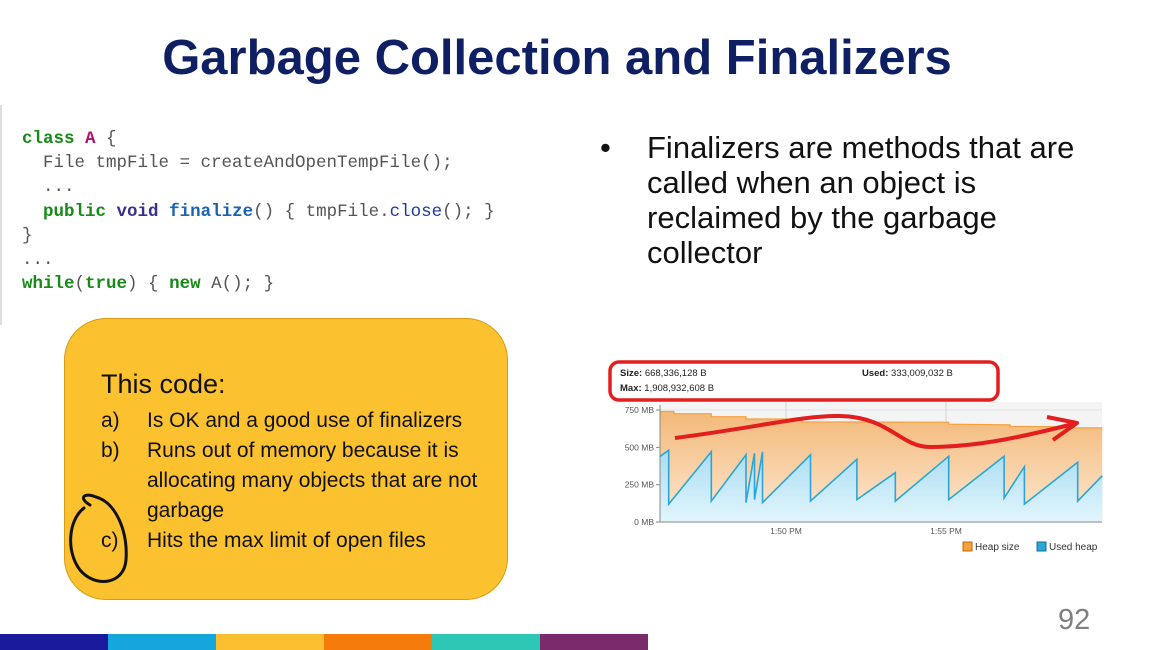 This screenshot has width=1174, height=650. I want to click on option-label: c), so click(110, 540).